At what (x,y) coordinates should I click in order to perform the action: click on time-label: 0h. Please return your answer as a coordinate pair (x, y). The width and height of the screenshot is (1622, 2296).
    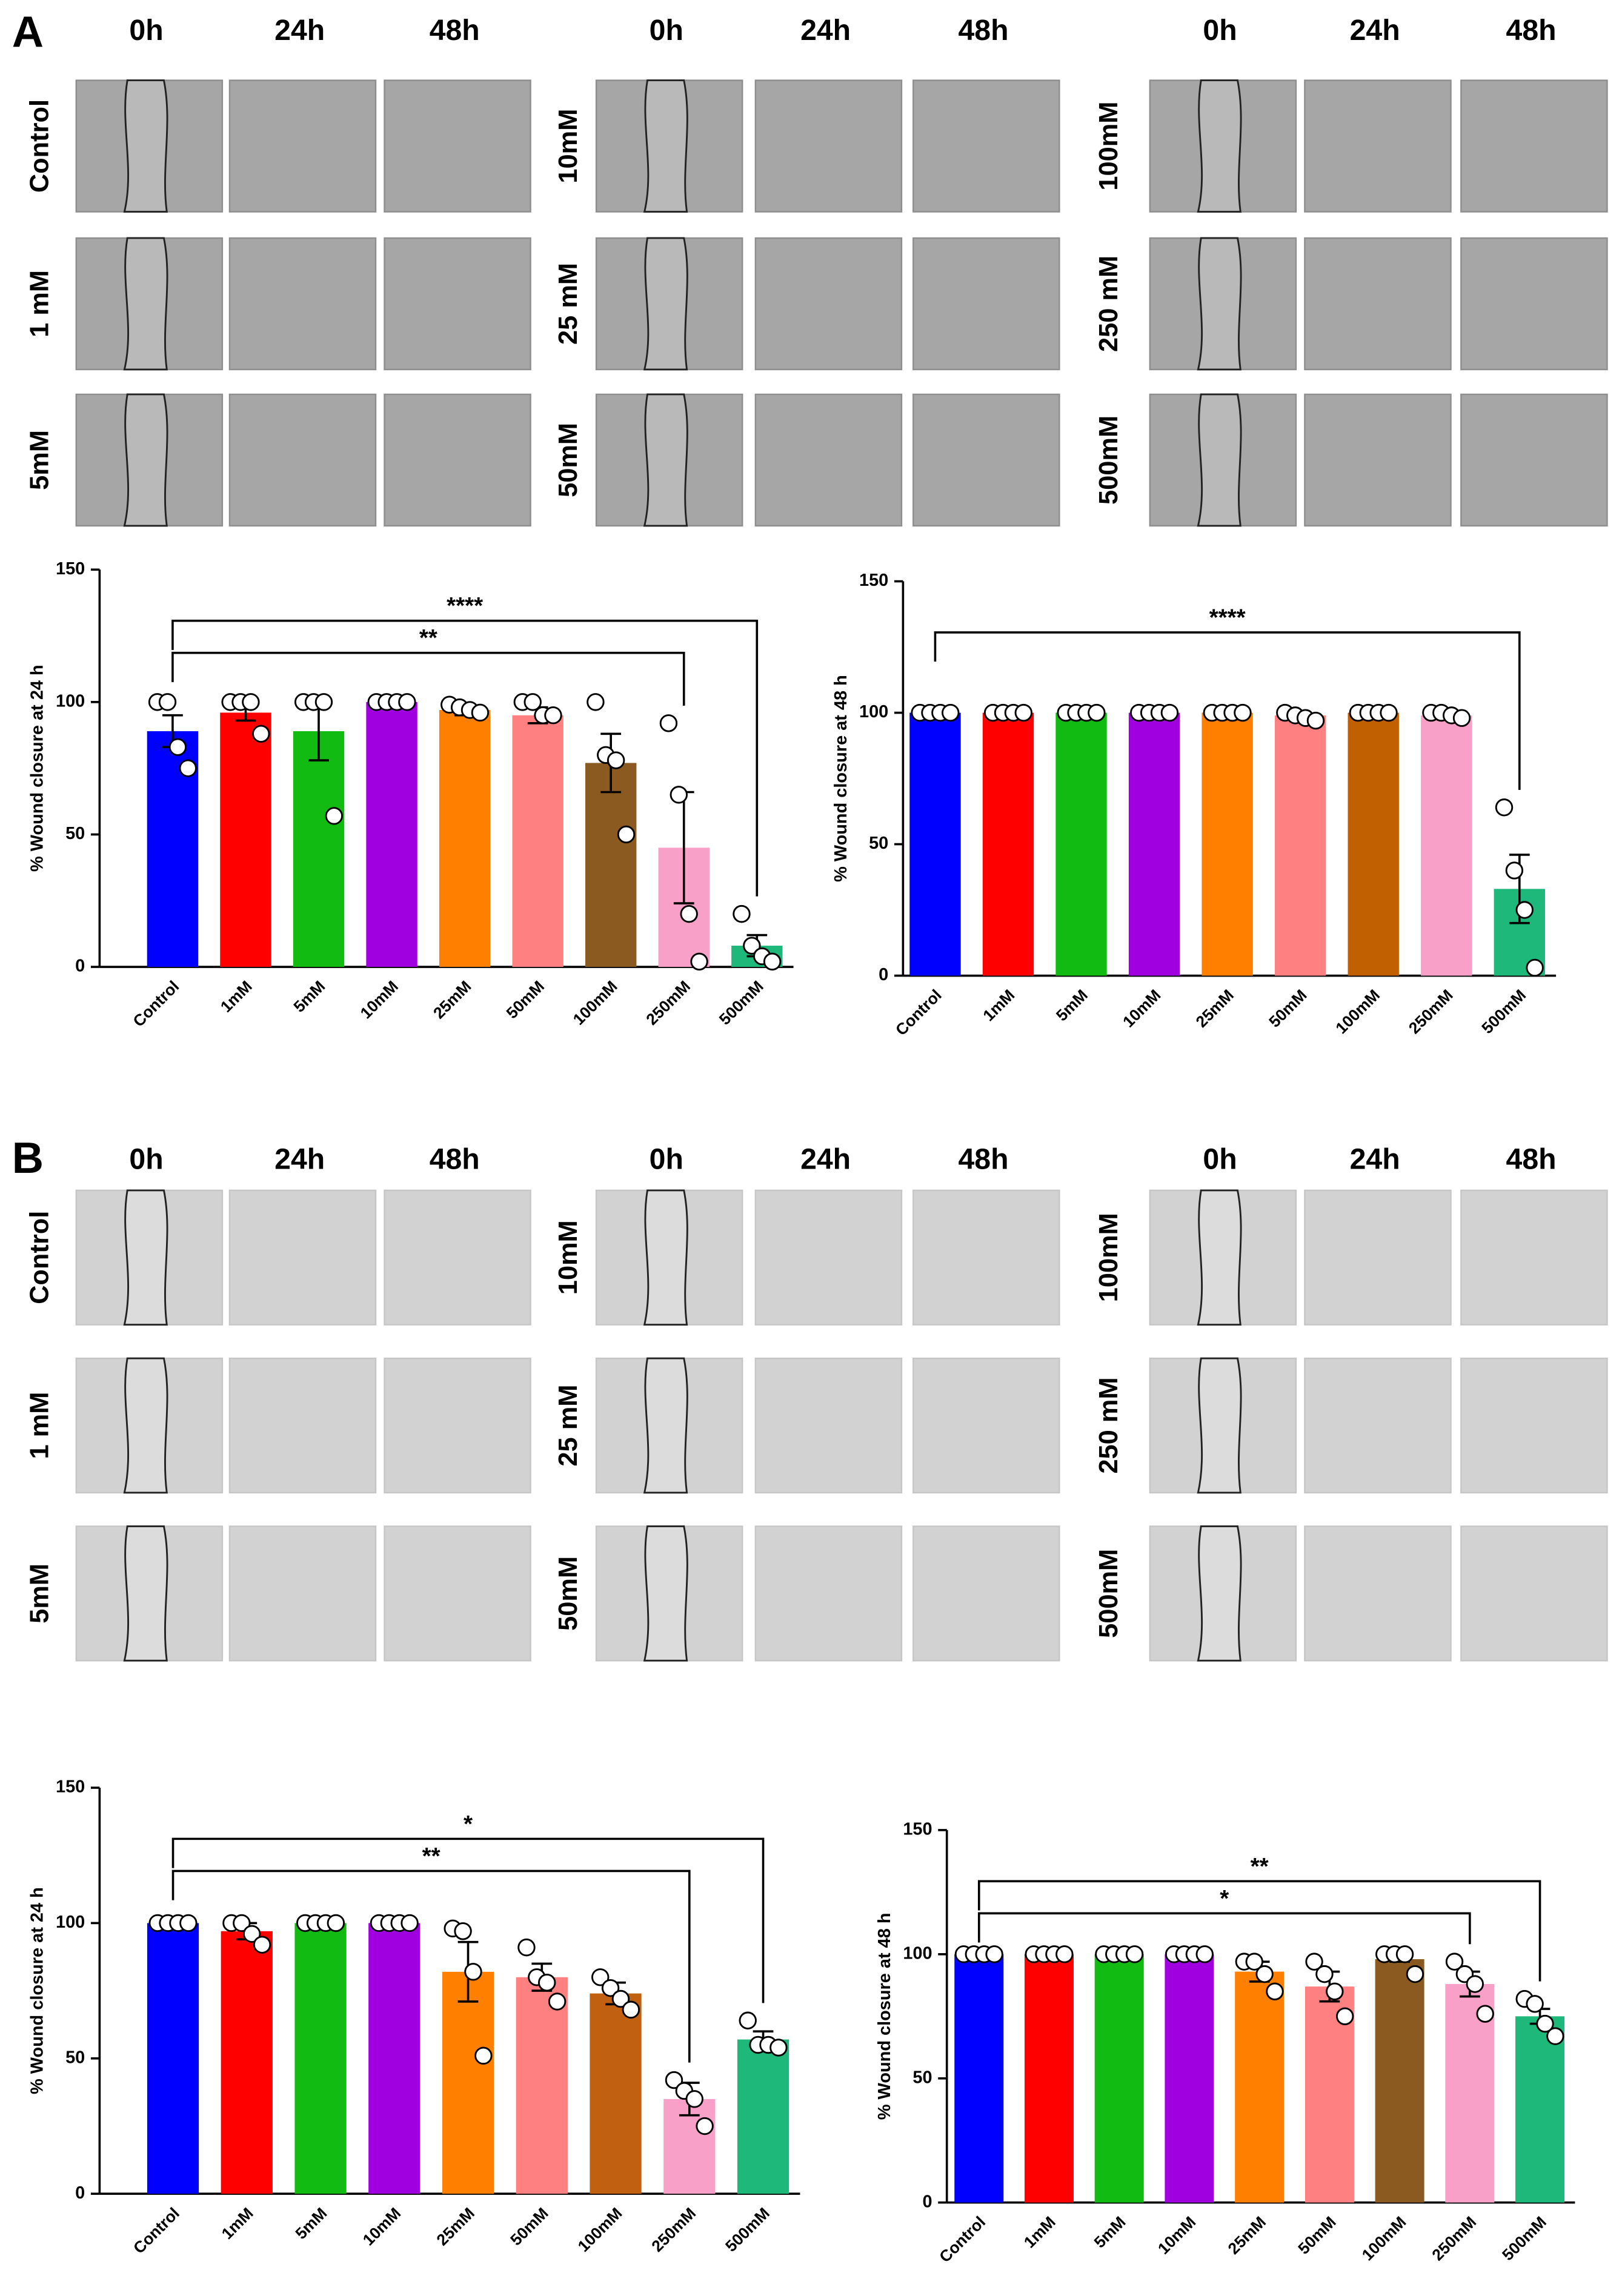
    Looking at the image, I should click on (146, 1159).